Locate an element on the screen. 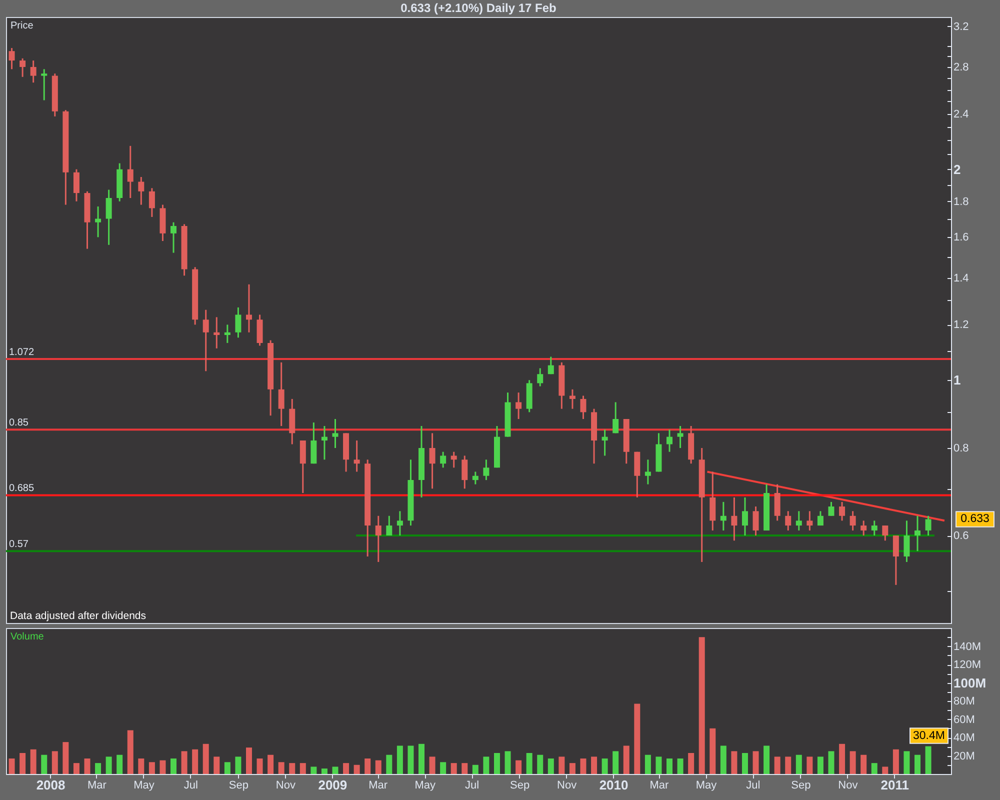 This screenshot has height=800, width=1000. x-tick-label: 2008 is located at coordinates (51, 785).